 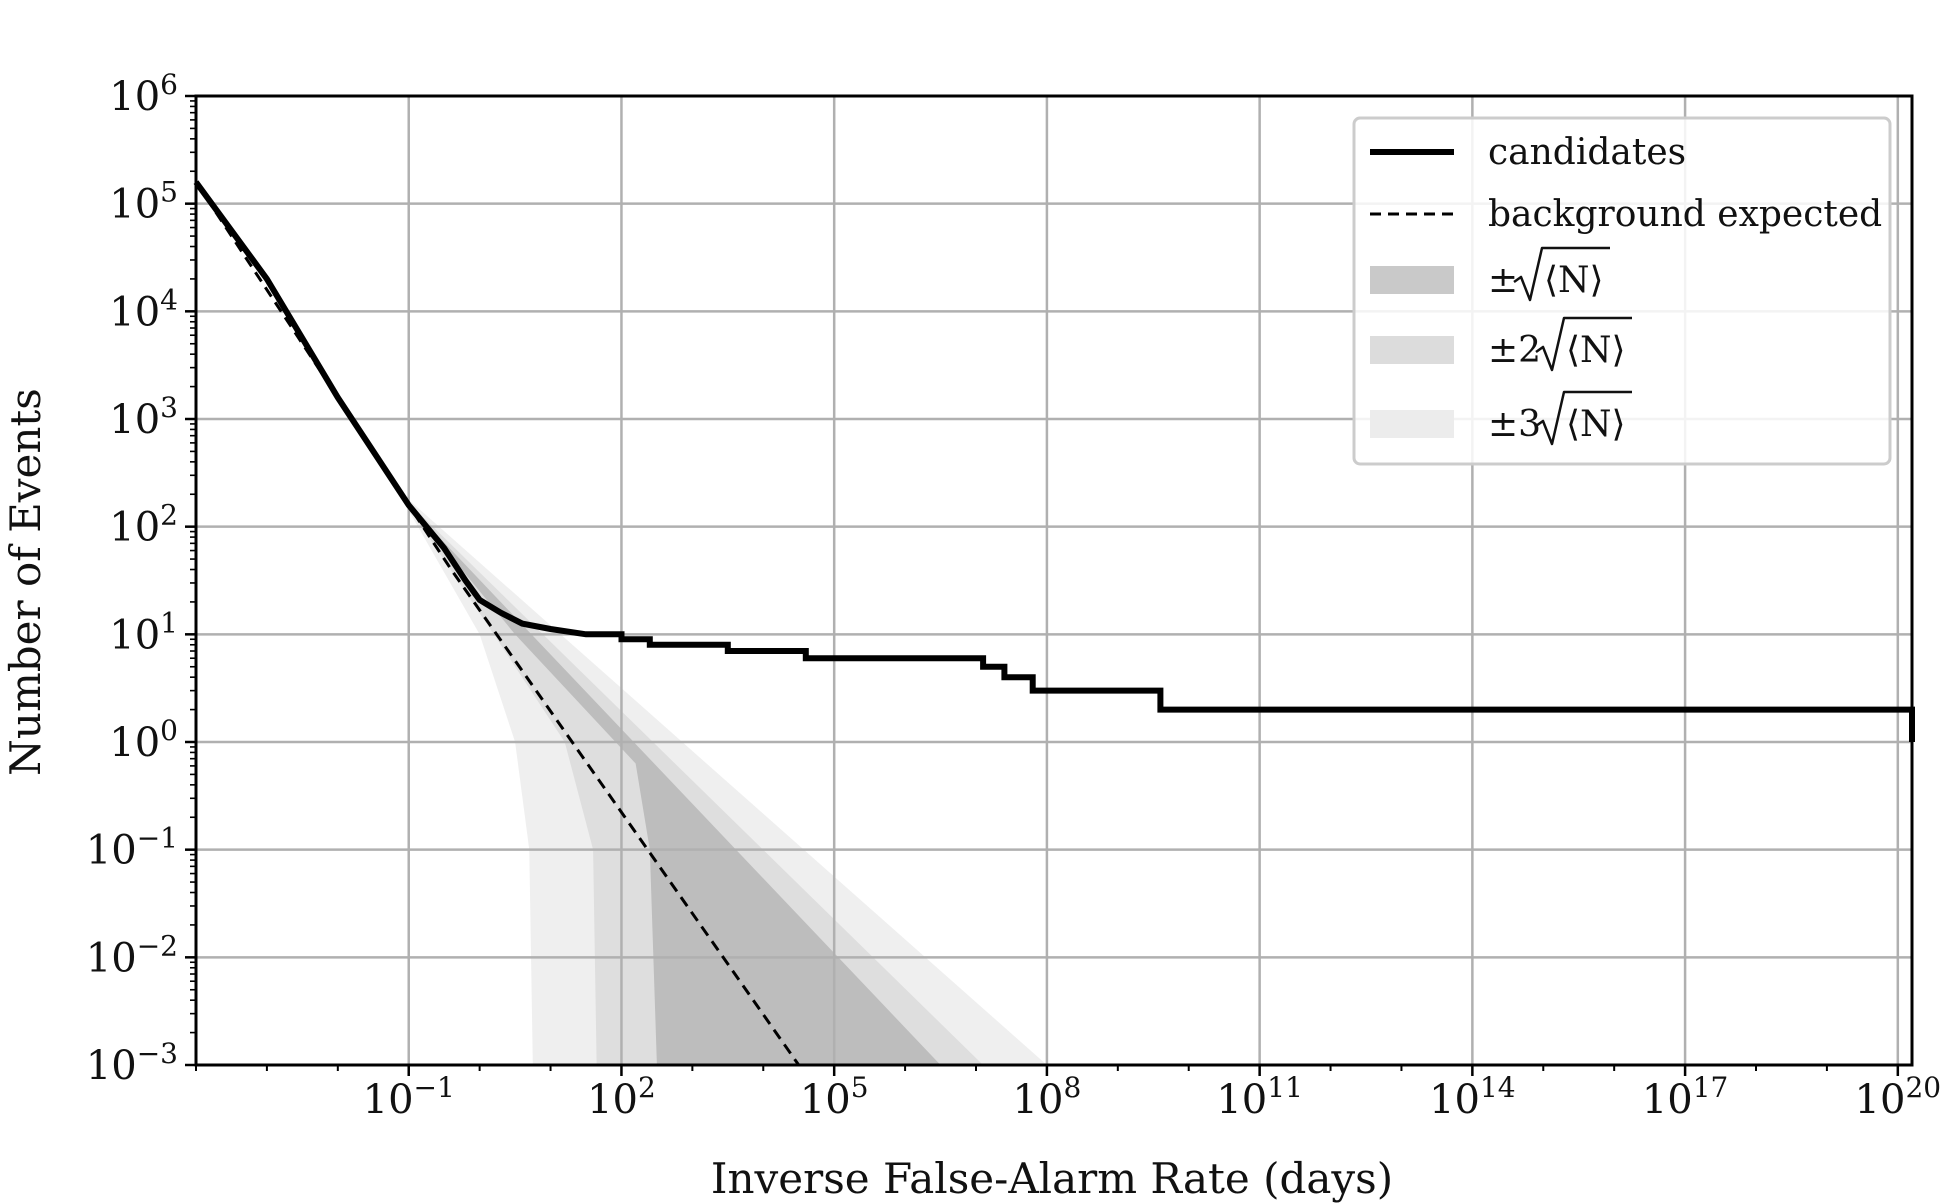 What do you see at coordinates (1498, 1087) in the screenshot?
I see `x-tick-label-exponent: 14` at bounding box center [1498, 1087].